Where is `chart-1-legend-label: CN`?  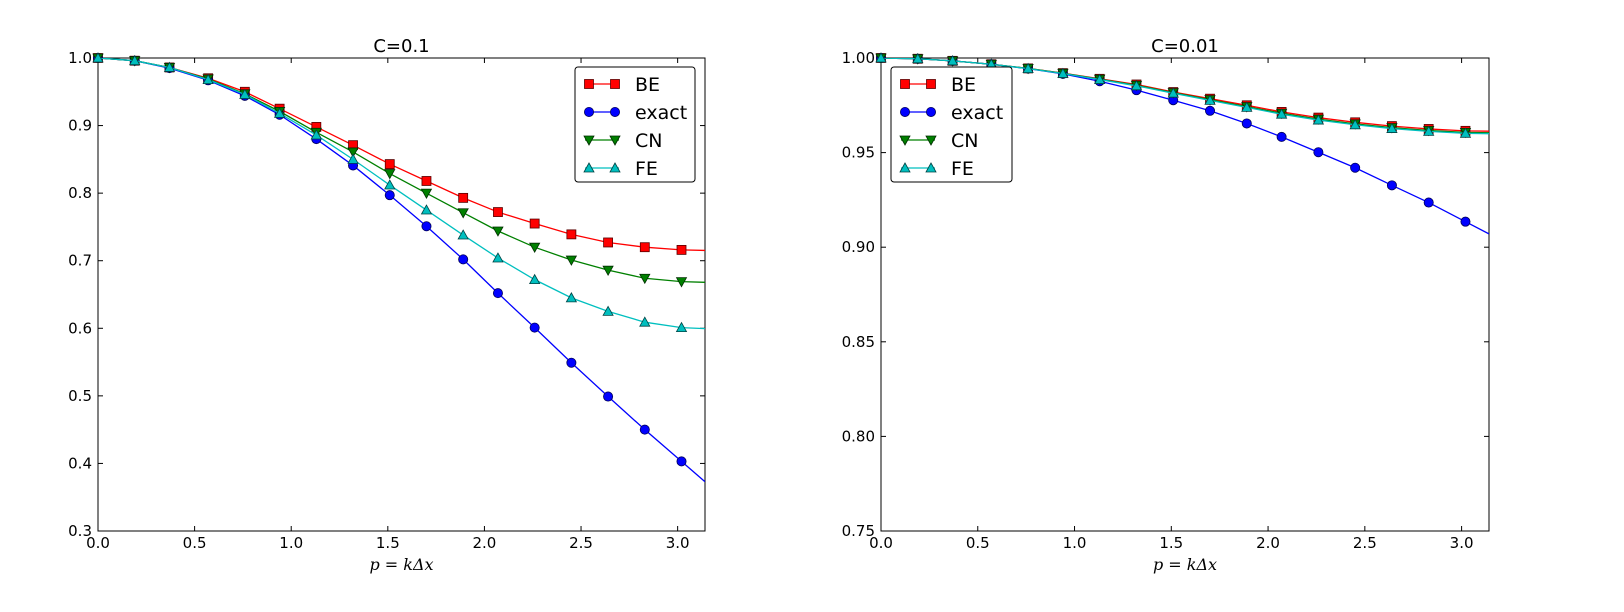
chart-1-legend-label: CN is located at coordinates (964, 141).